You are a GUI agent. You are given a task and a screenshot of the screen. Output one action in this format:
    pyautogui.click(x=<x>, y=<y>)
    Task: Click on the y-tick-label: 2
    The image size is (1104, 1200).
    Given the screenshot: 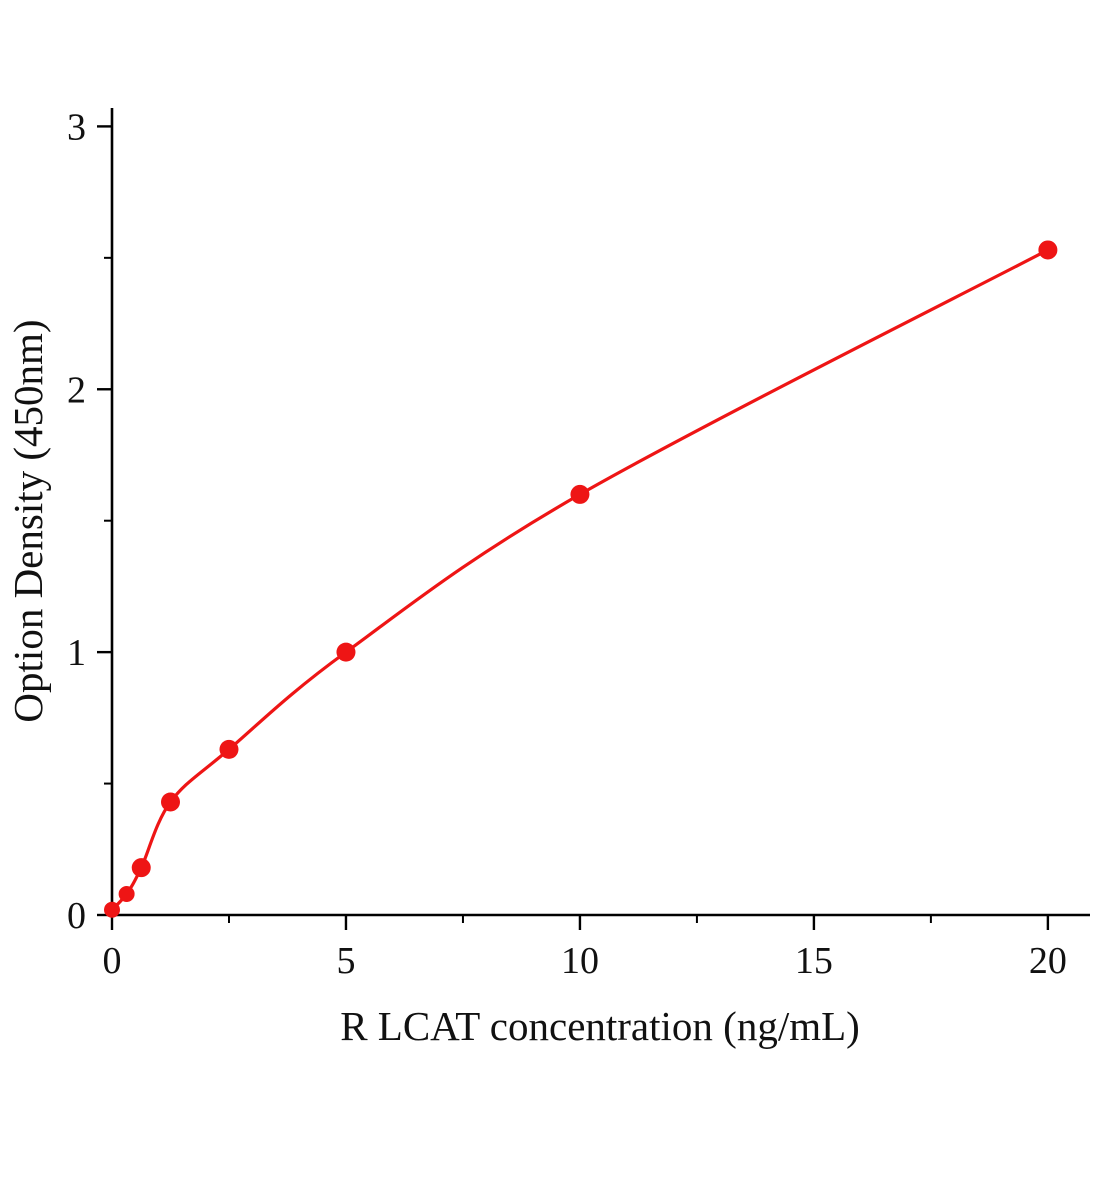 What is the action you would take?
    pyautogui.click(x=76, y=390)
    